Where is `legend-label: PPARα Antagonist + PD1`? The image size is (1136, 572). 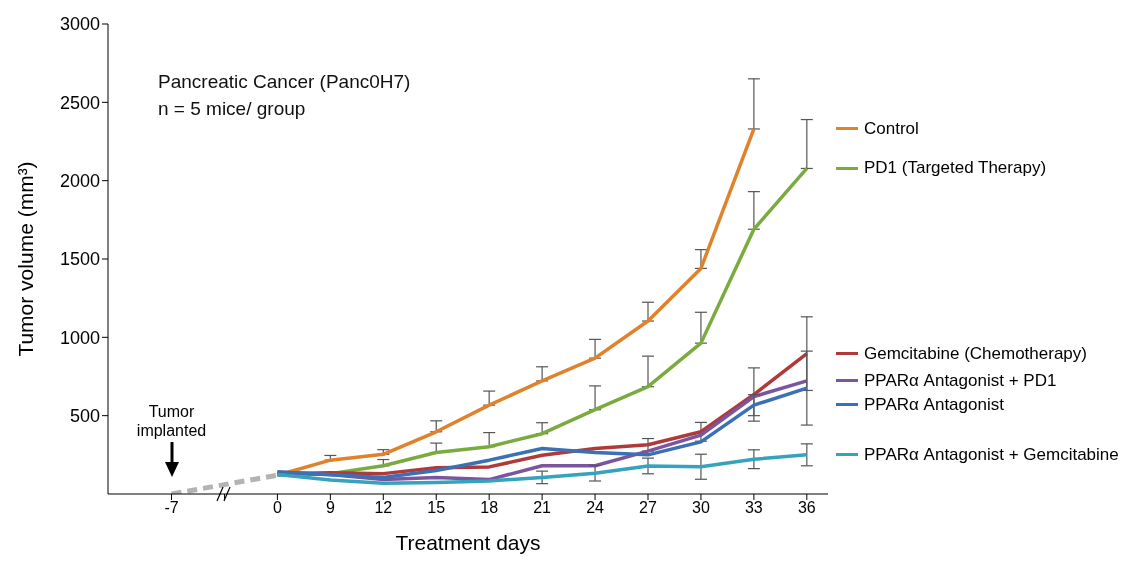
legend-label: PPARα Antagonist + PD1 is located at coordinates (960, 380).